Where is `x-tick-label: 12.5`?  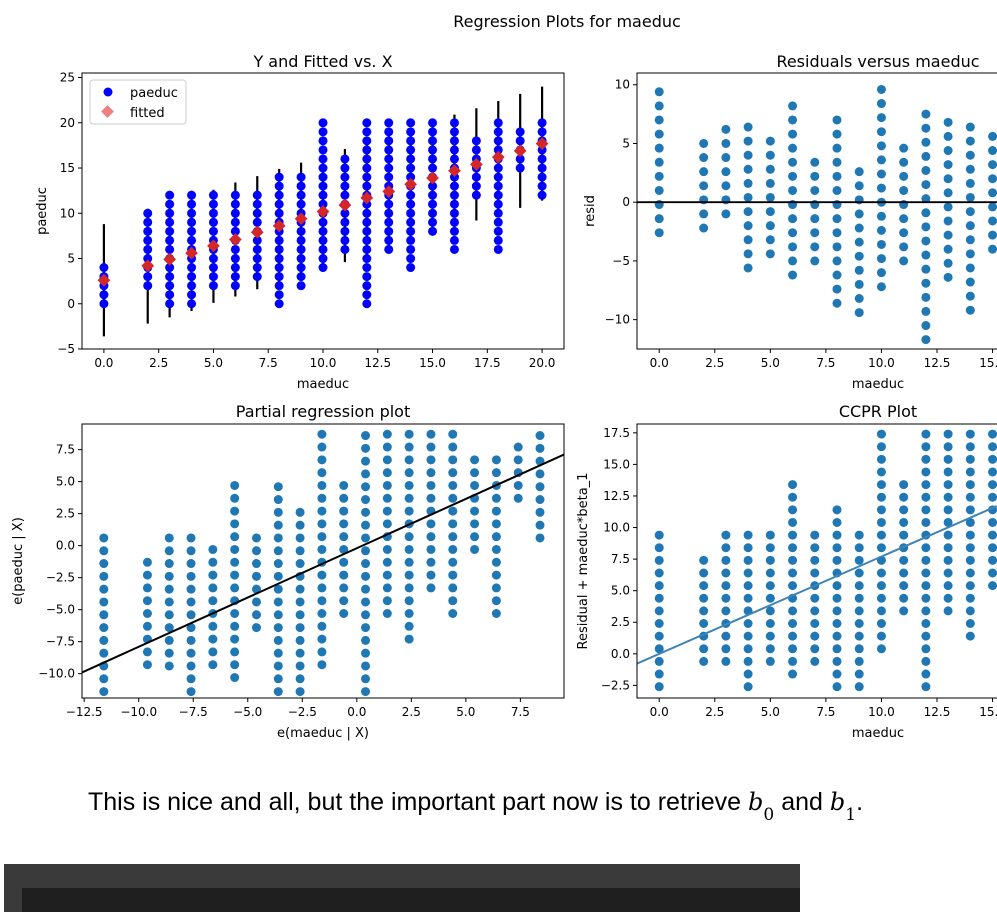 x-tick-label: 12.5 is located at coordinates (937, 363).